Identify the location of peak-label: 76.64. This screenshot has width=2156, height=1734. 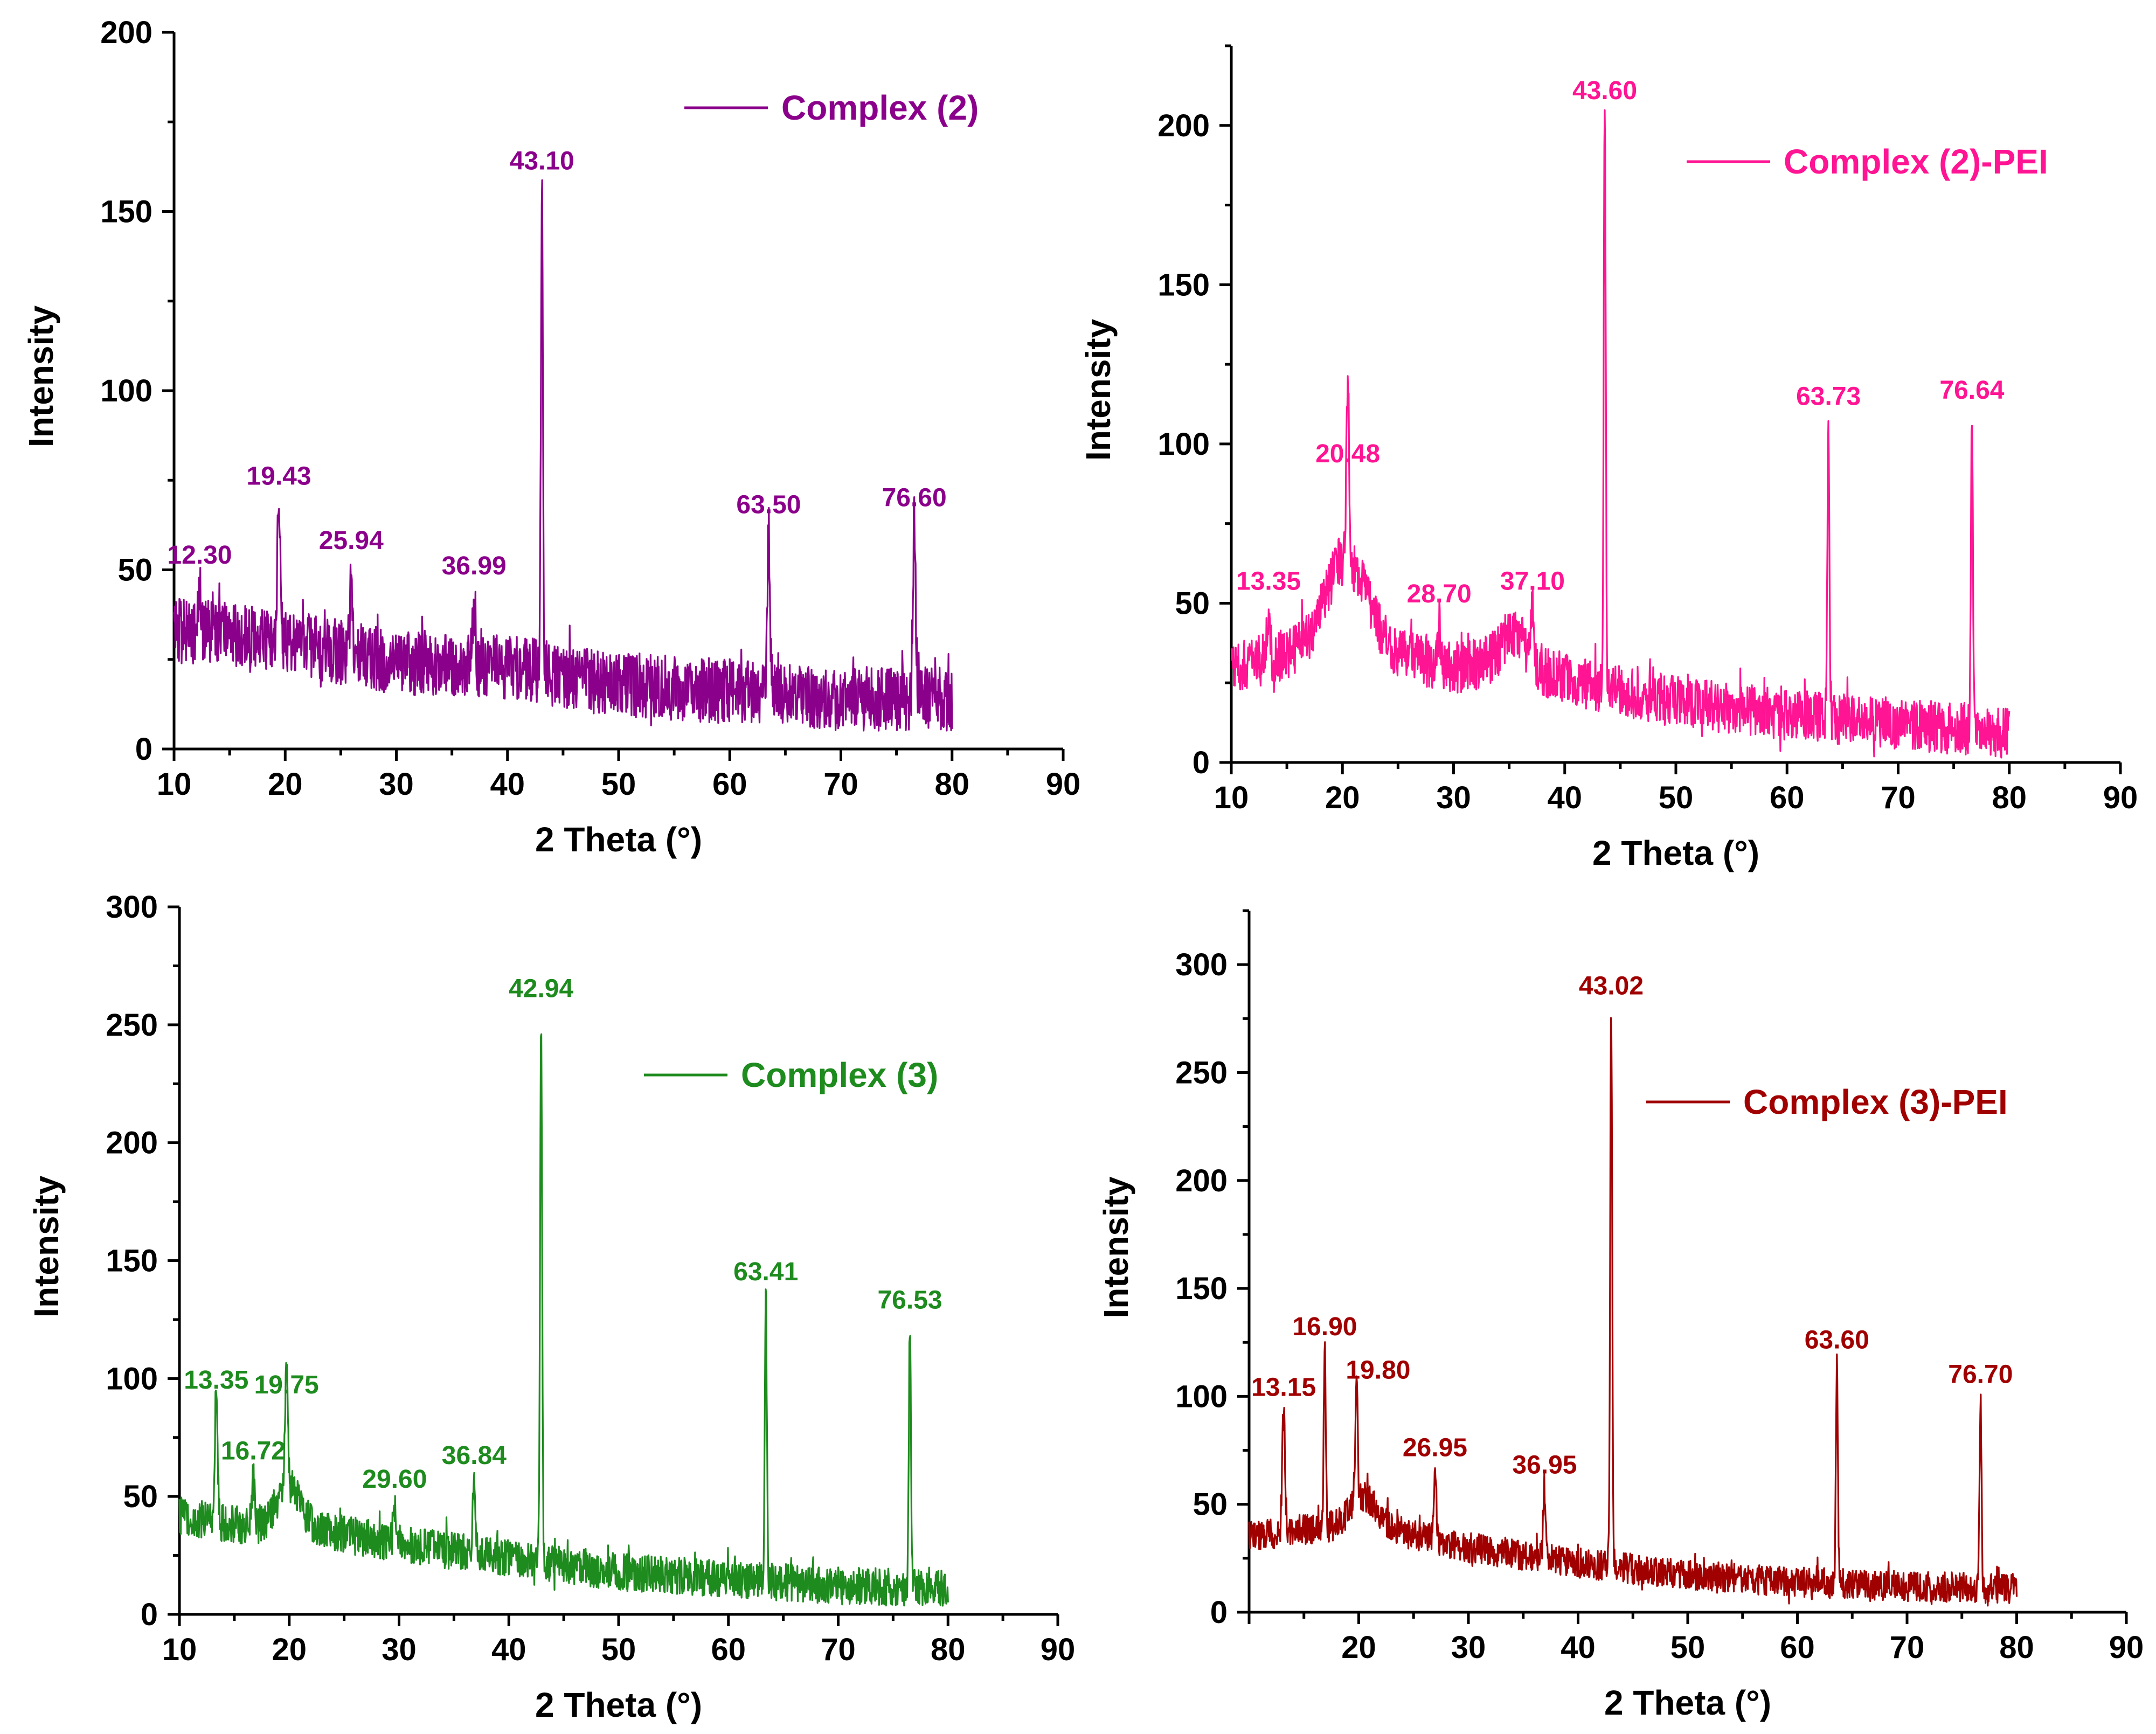
(1971, 390).